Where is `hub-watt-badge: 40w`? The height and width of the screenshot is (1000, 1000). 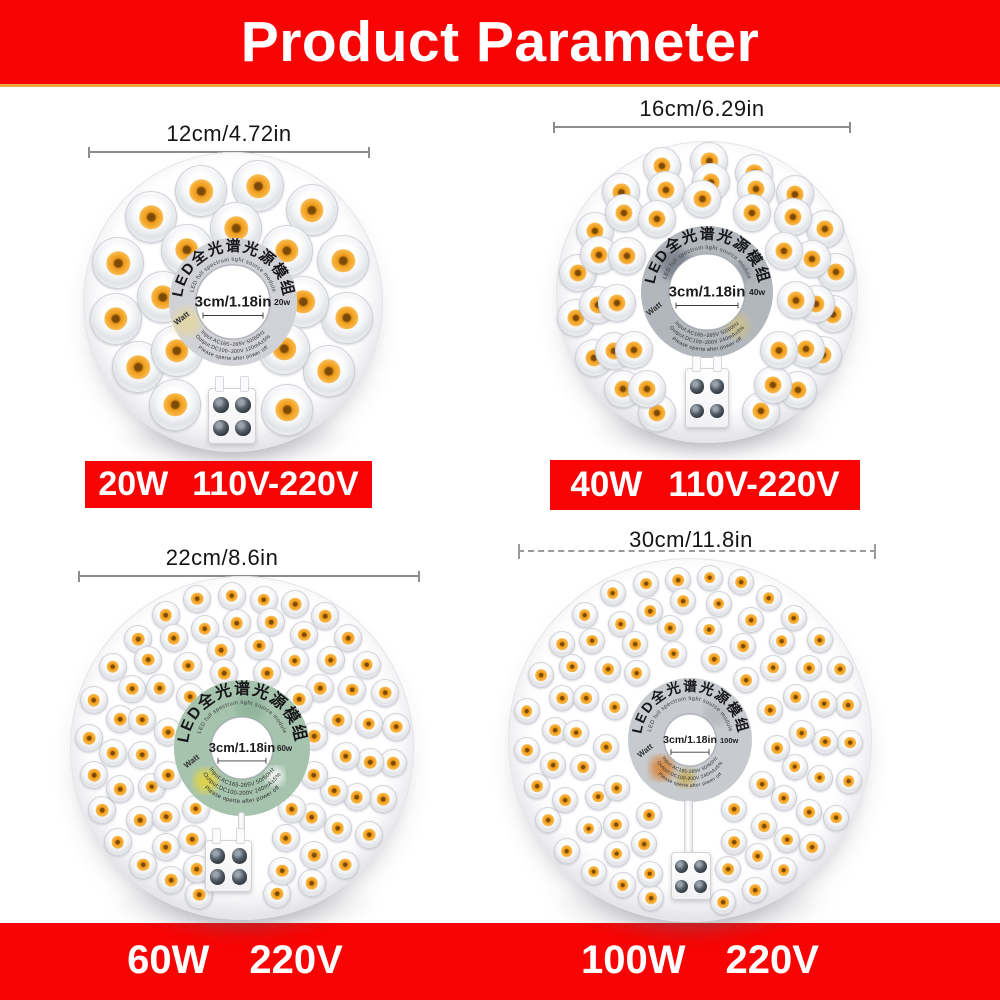 hub-watt-badge: 40w is located at coordinates (757, 292).